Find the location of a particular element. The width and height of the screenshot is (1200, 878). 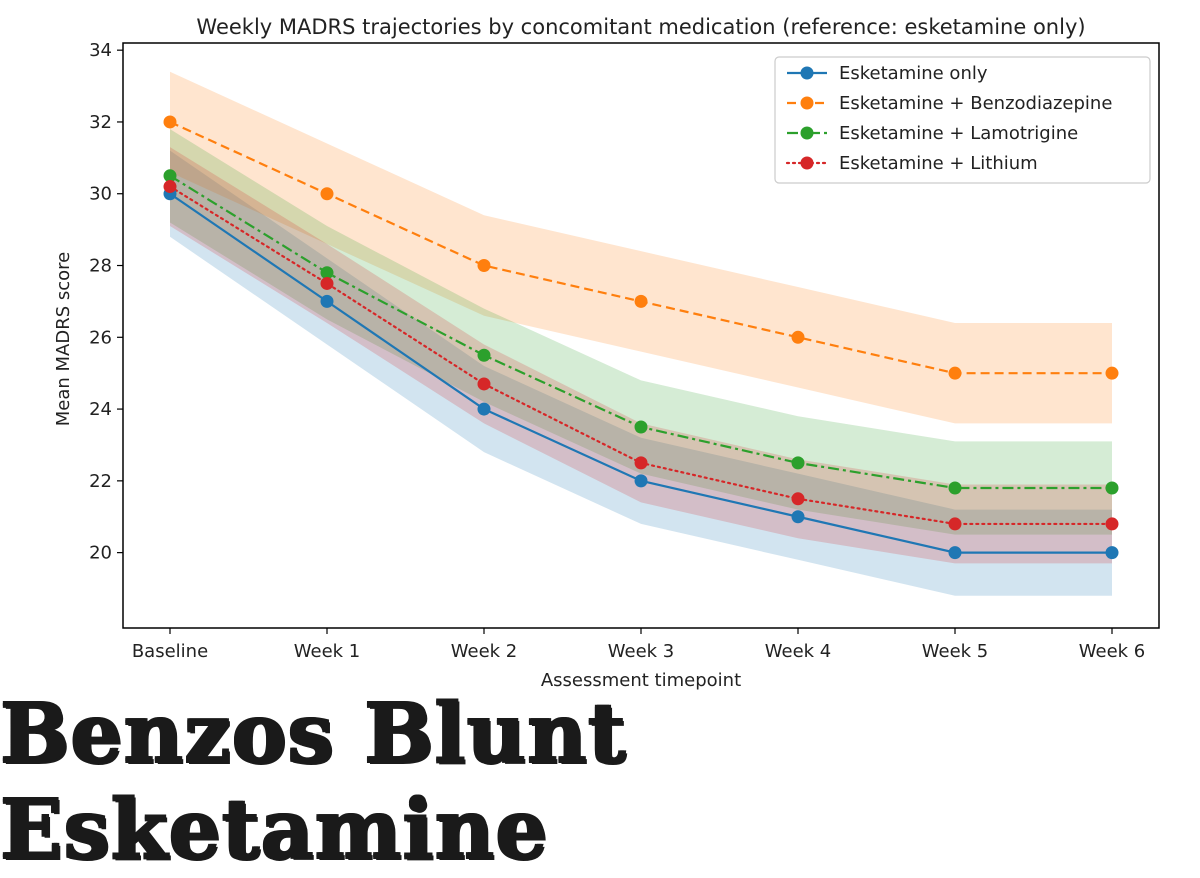

legend-marker-esketamine-benzodiazepine is located at coordinates (807, 103).